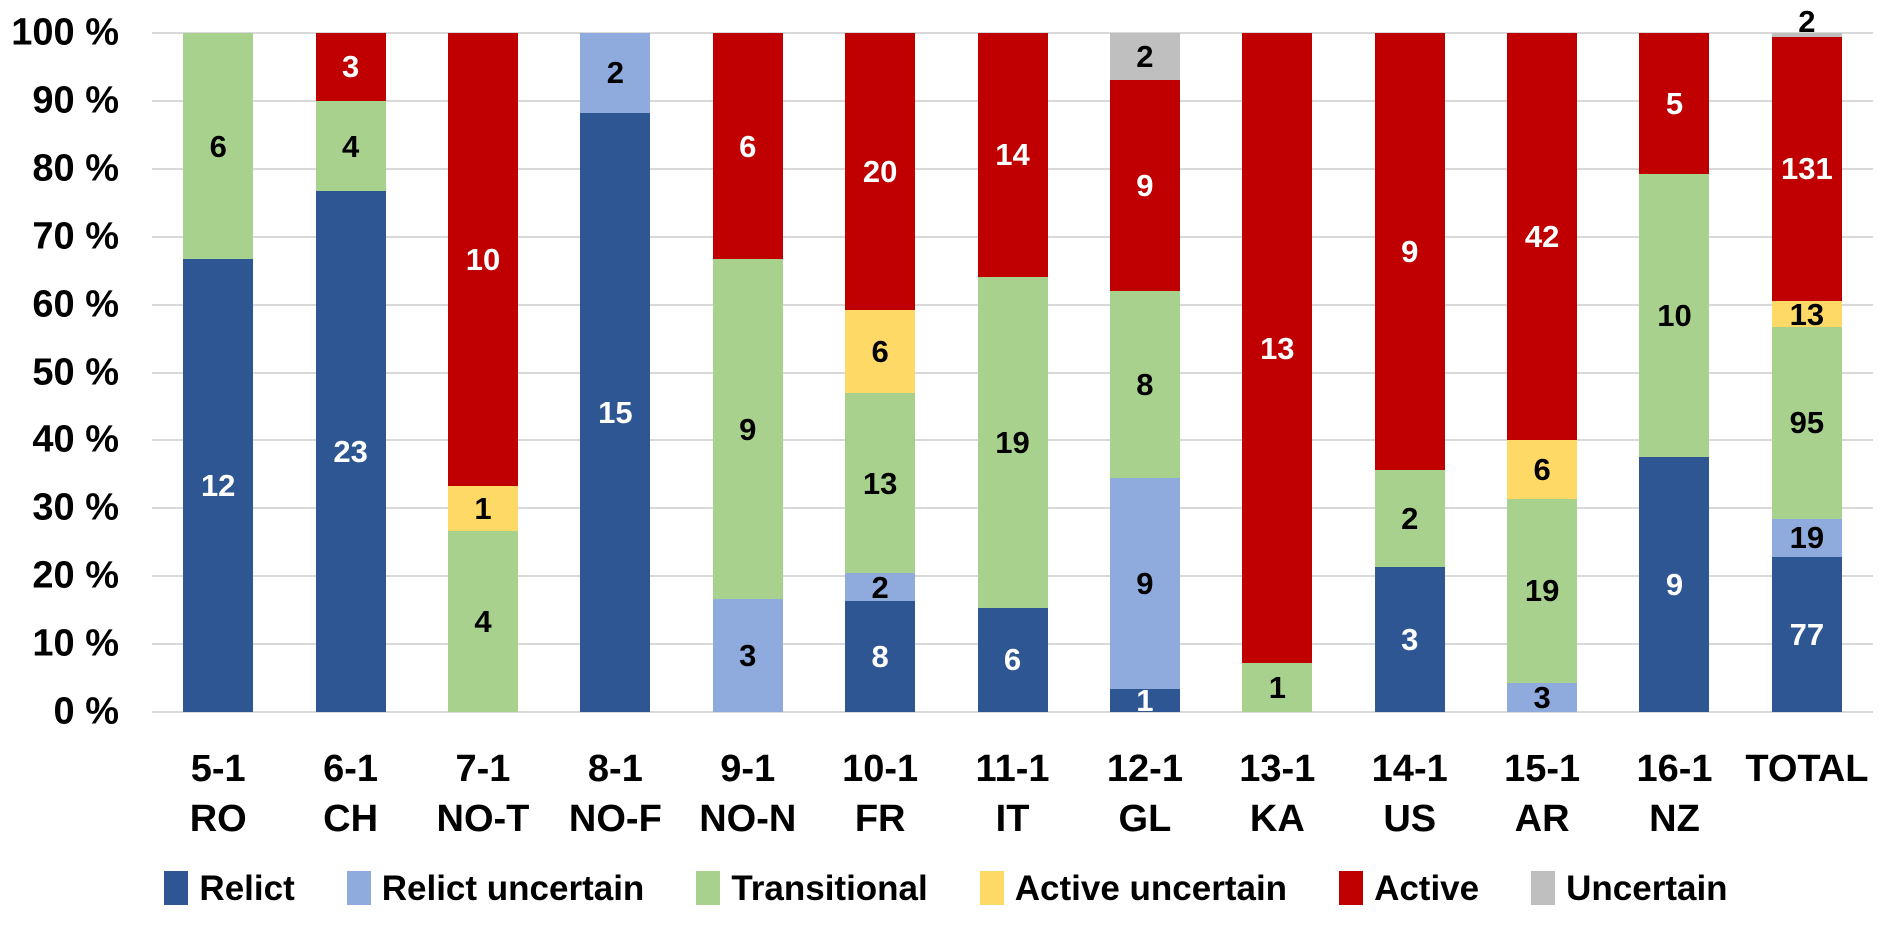  What do you see at coordinates (1151, 888) in the screenshot?
I see `legend-label: Active uncertain` at bounding box center [1151, 888].